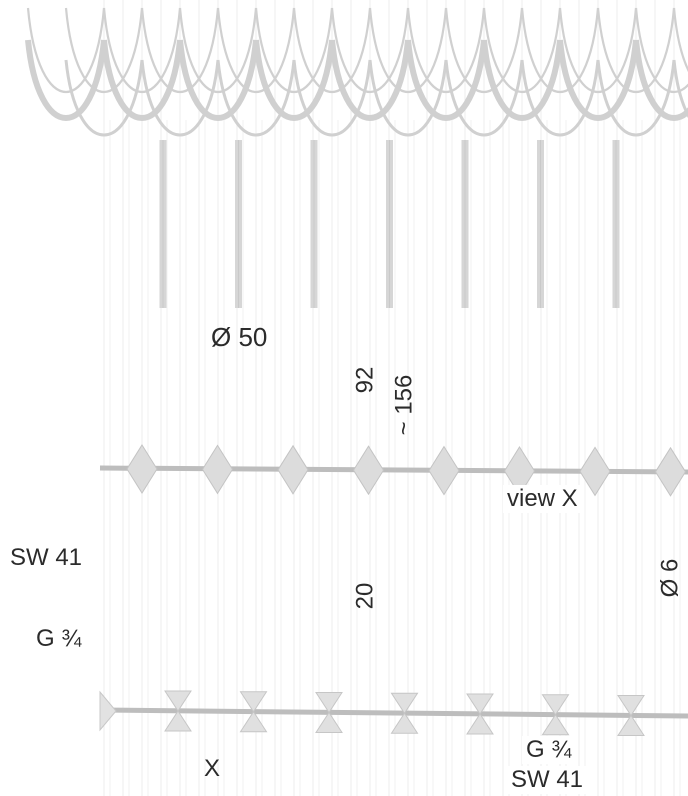  What do you see at coordinates (393, 470) in the screenshot?
I see `manifold-rail-upper` at bounding box center [393, 470].